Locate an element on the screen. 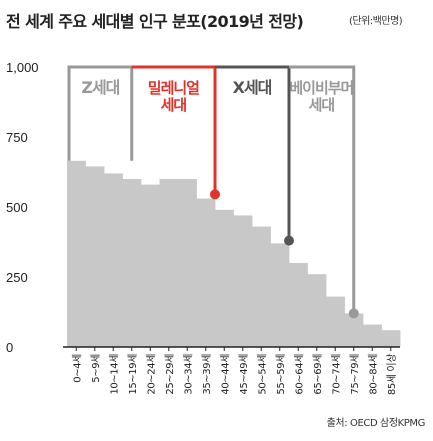 The height and width of the screenshot is (441, 433). x-tick-label: 75~79세 is located at coordinates (355, 374).